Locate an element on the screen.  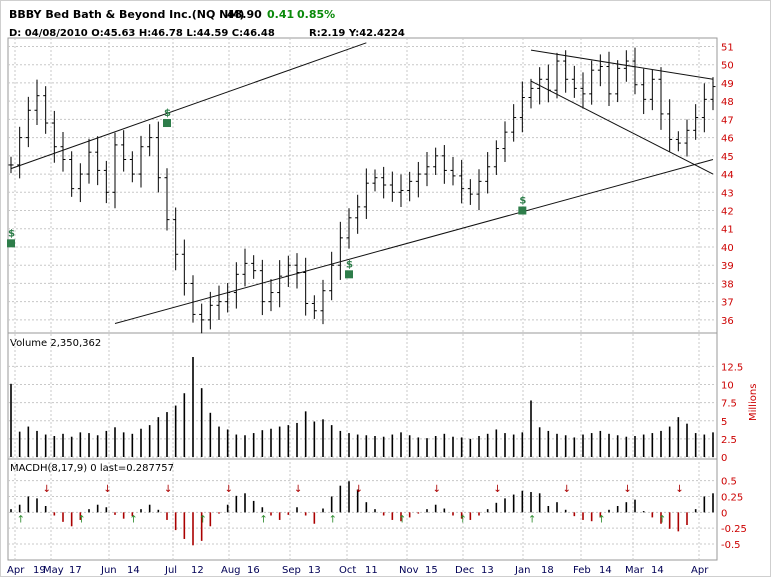
price-tick-label: 43 is located at coordinates (727, 193).